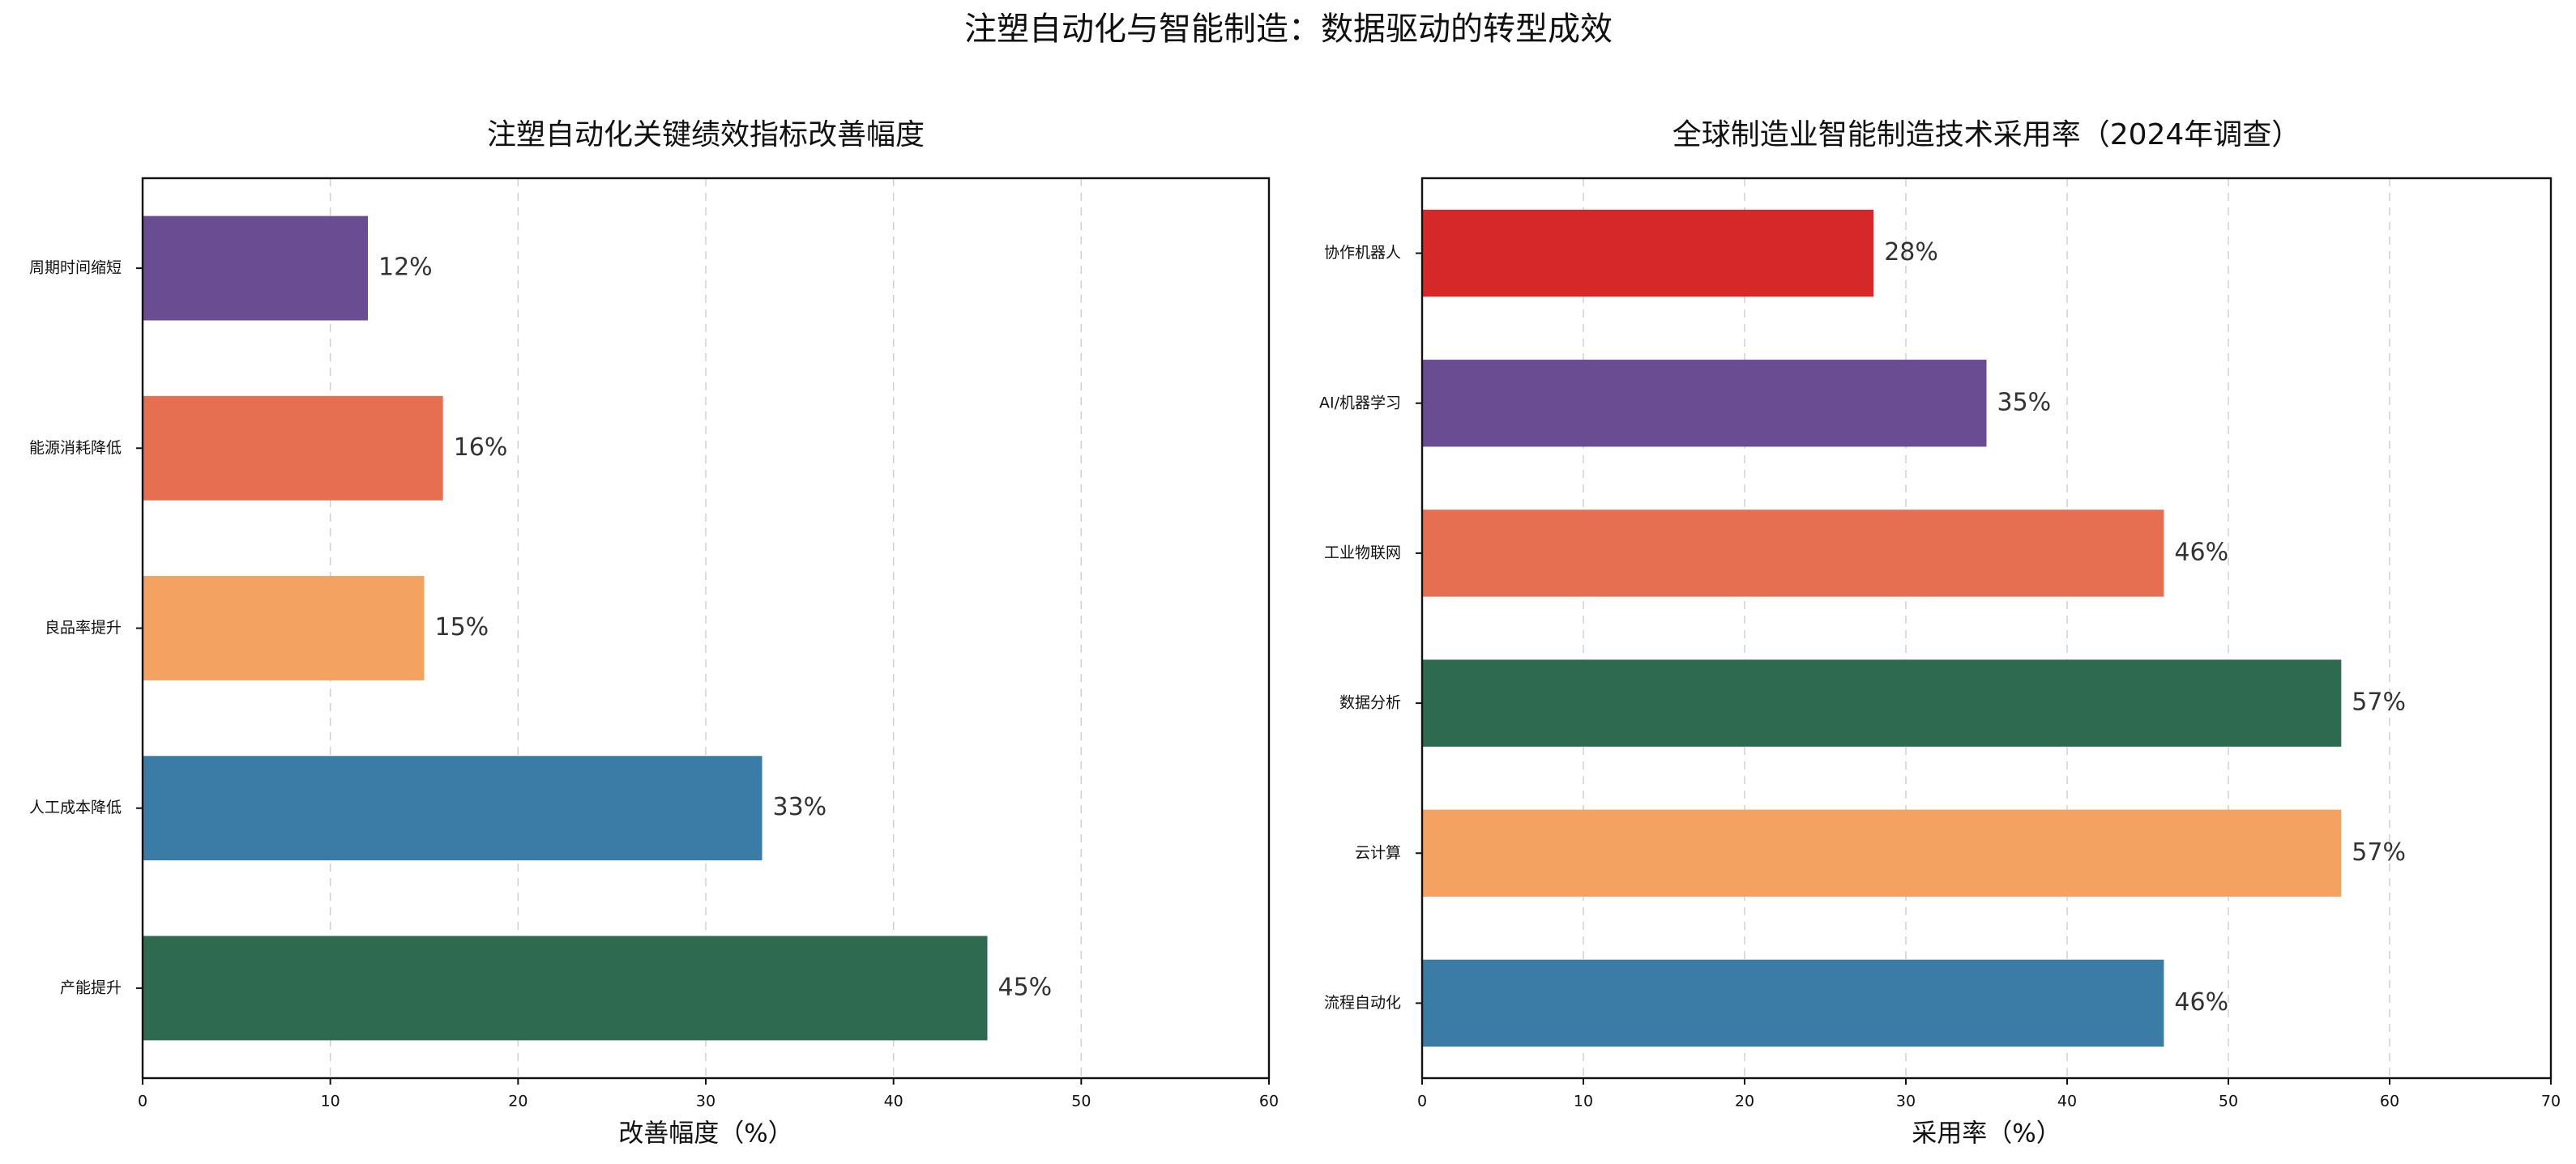  I want to click on y-tick-label: 流程自动化, so click(1362, 1003).